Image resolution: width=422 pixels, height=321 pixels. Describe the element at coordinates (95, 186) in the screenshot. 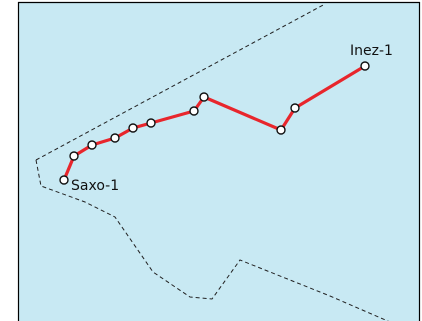

I see `label-saxo-1: Saxo-1` at that location.